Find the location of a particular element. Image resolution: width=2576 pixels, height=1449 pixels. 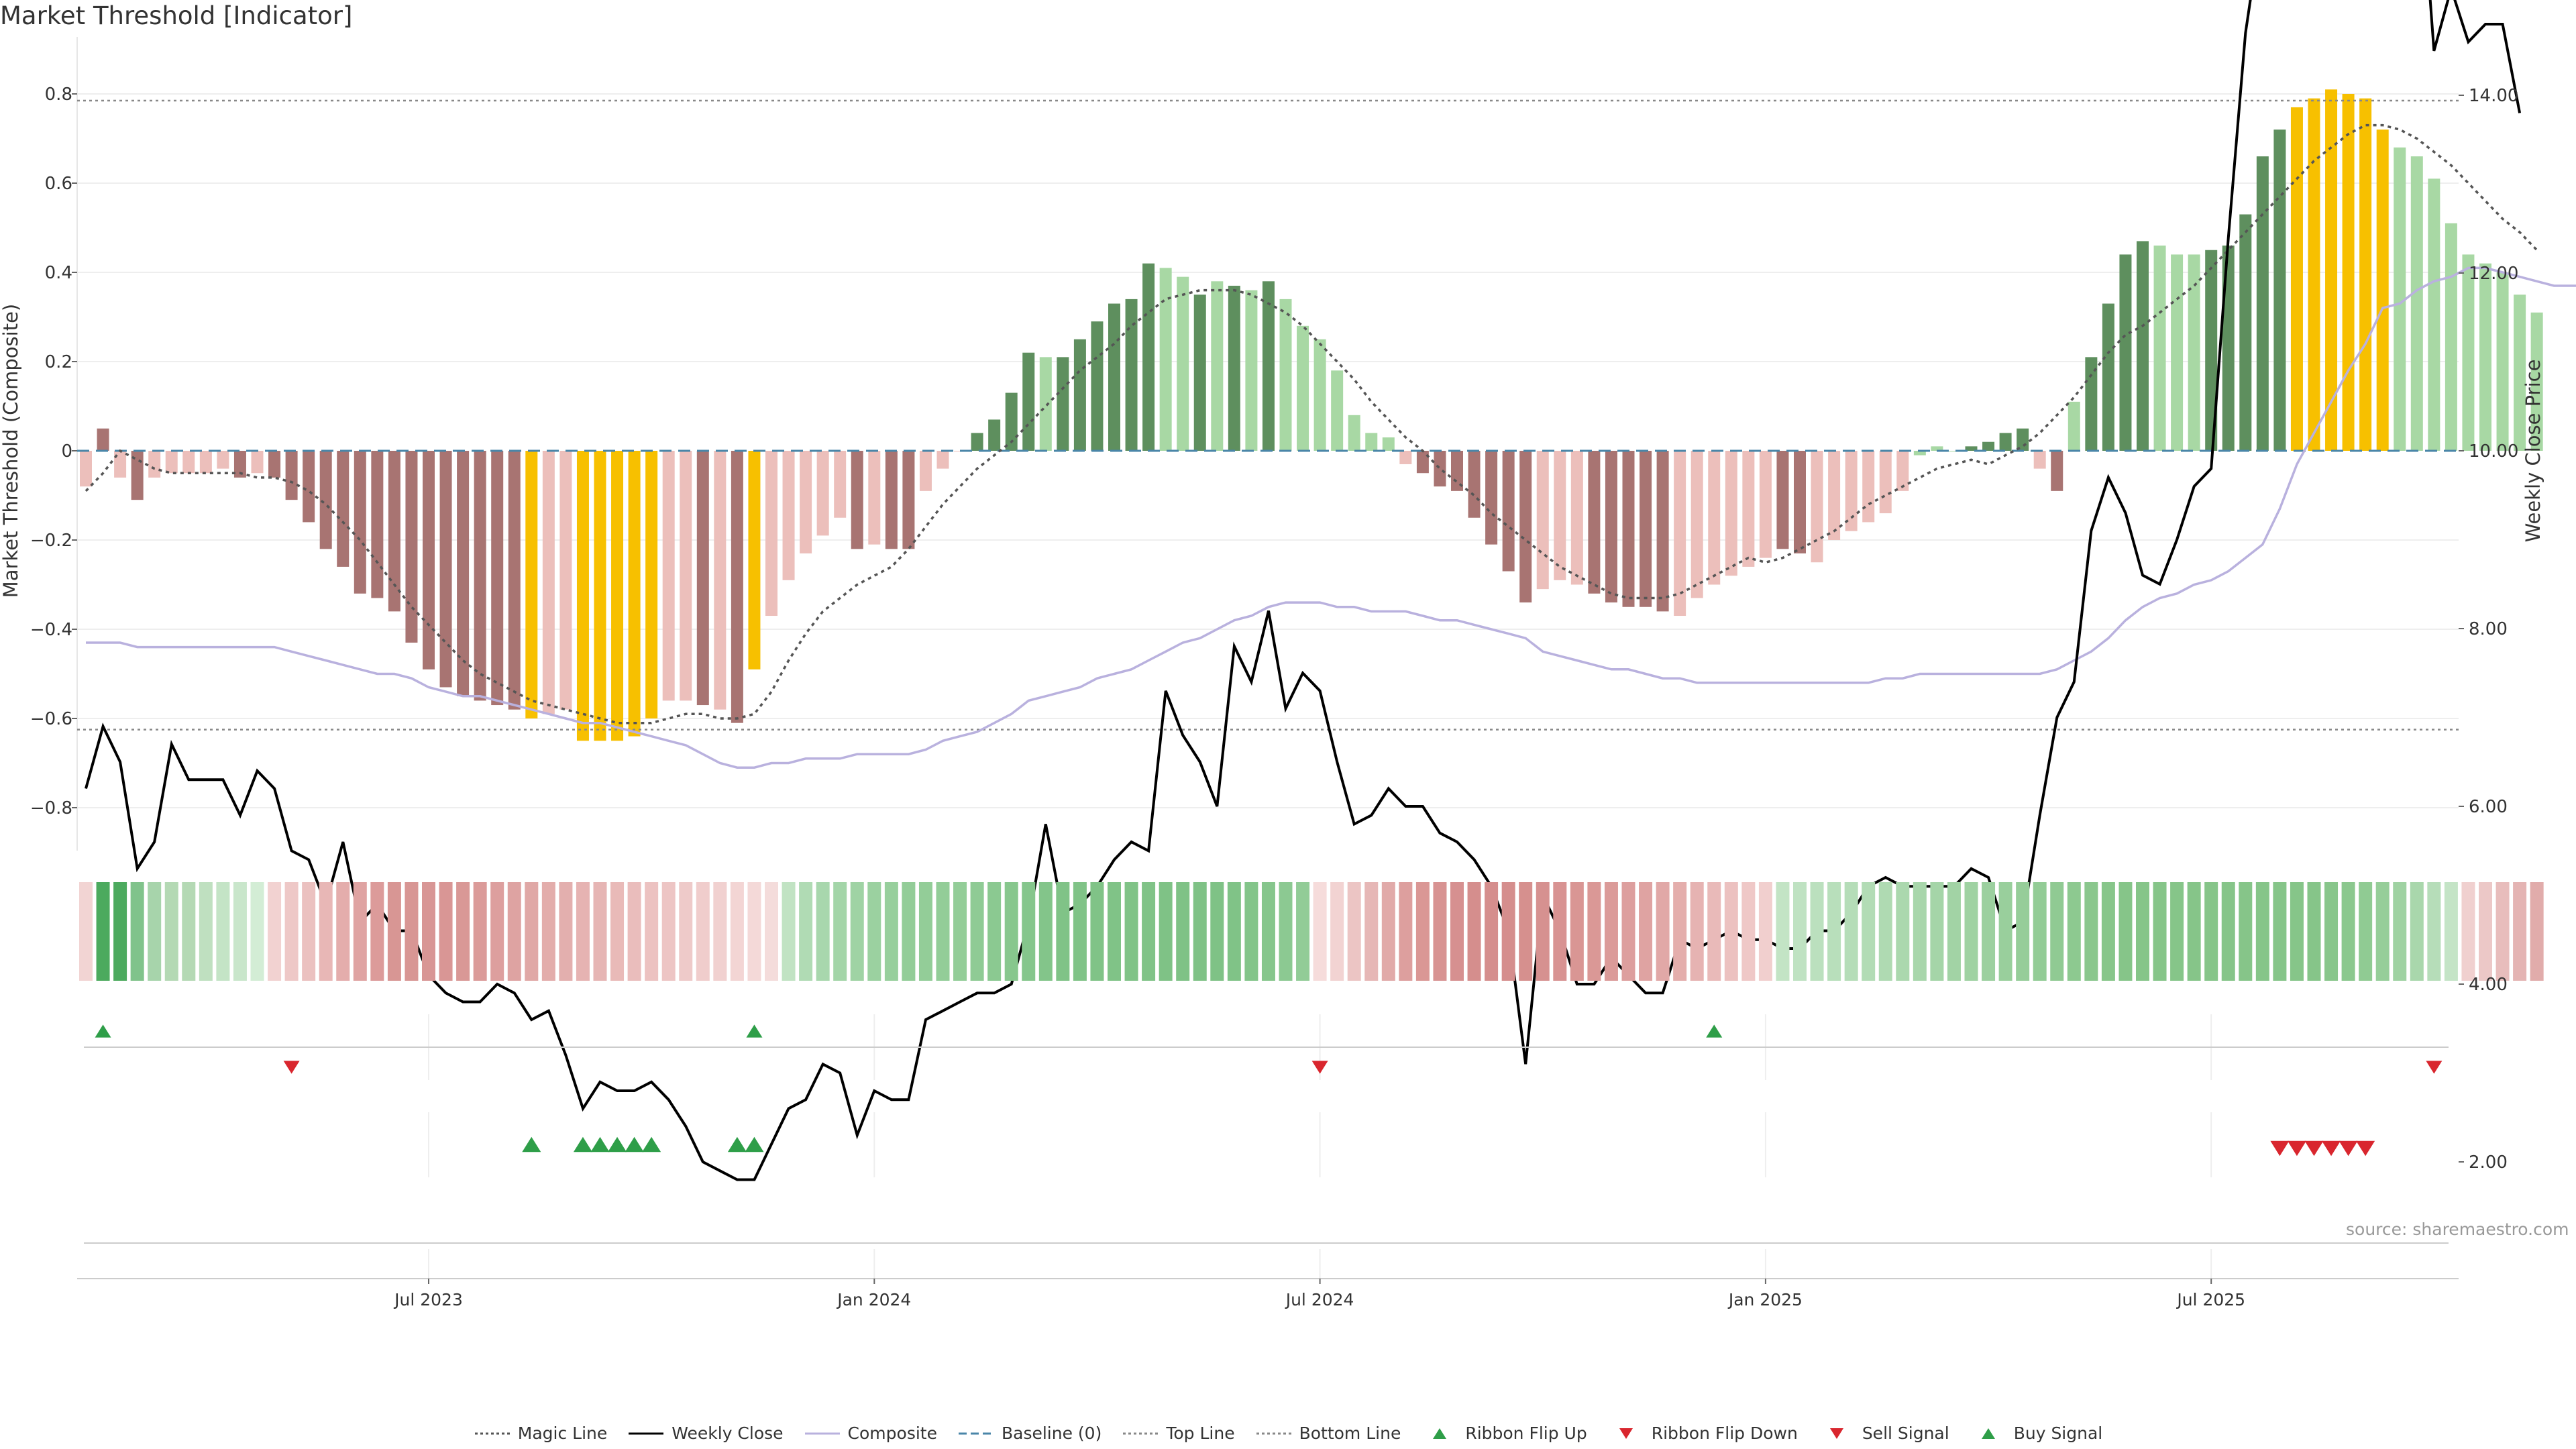

legend-item-baseline-0: Baseline (0) is located at coordinates (1029, 1433).